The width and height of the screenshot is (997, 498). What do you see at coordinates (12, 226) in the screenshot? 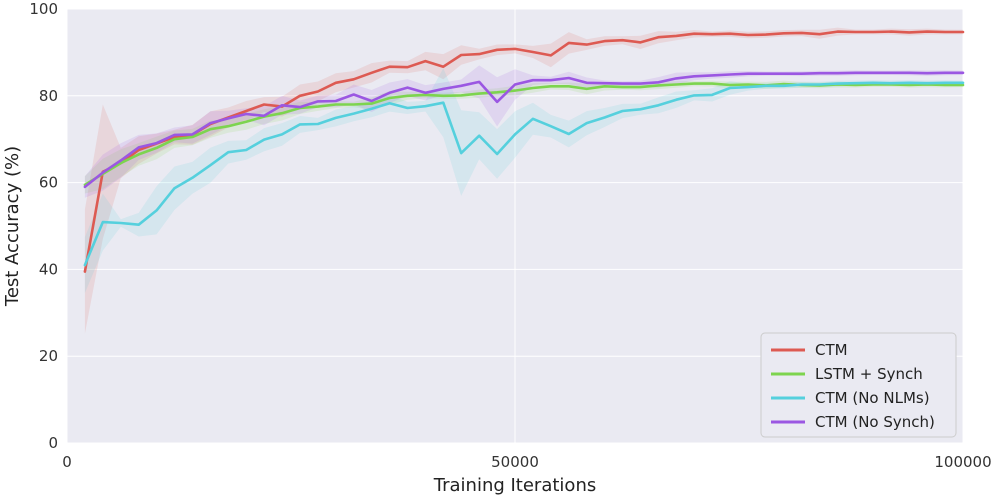
I see `y-axis-label: Test Accuracy (%)` at bounding box center [12, 226].